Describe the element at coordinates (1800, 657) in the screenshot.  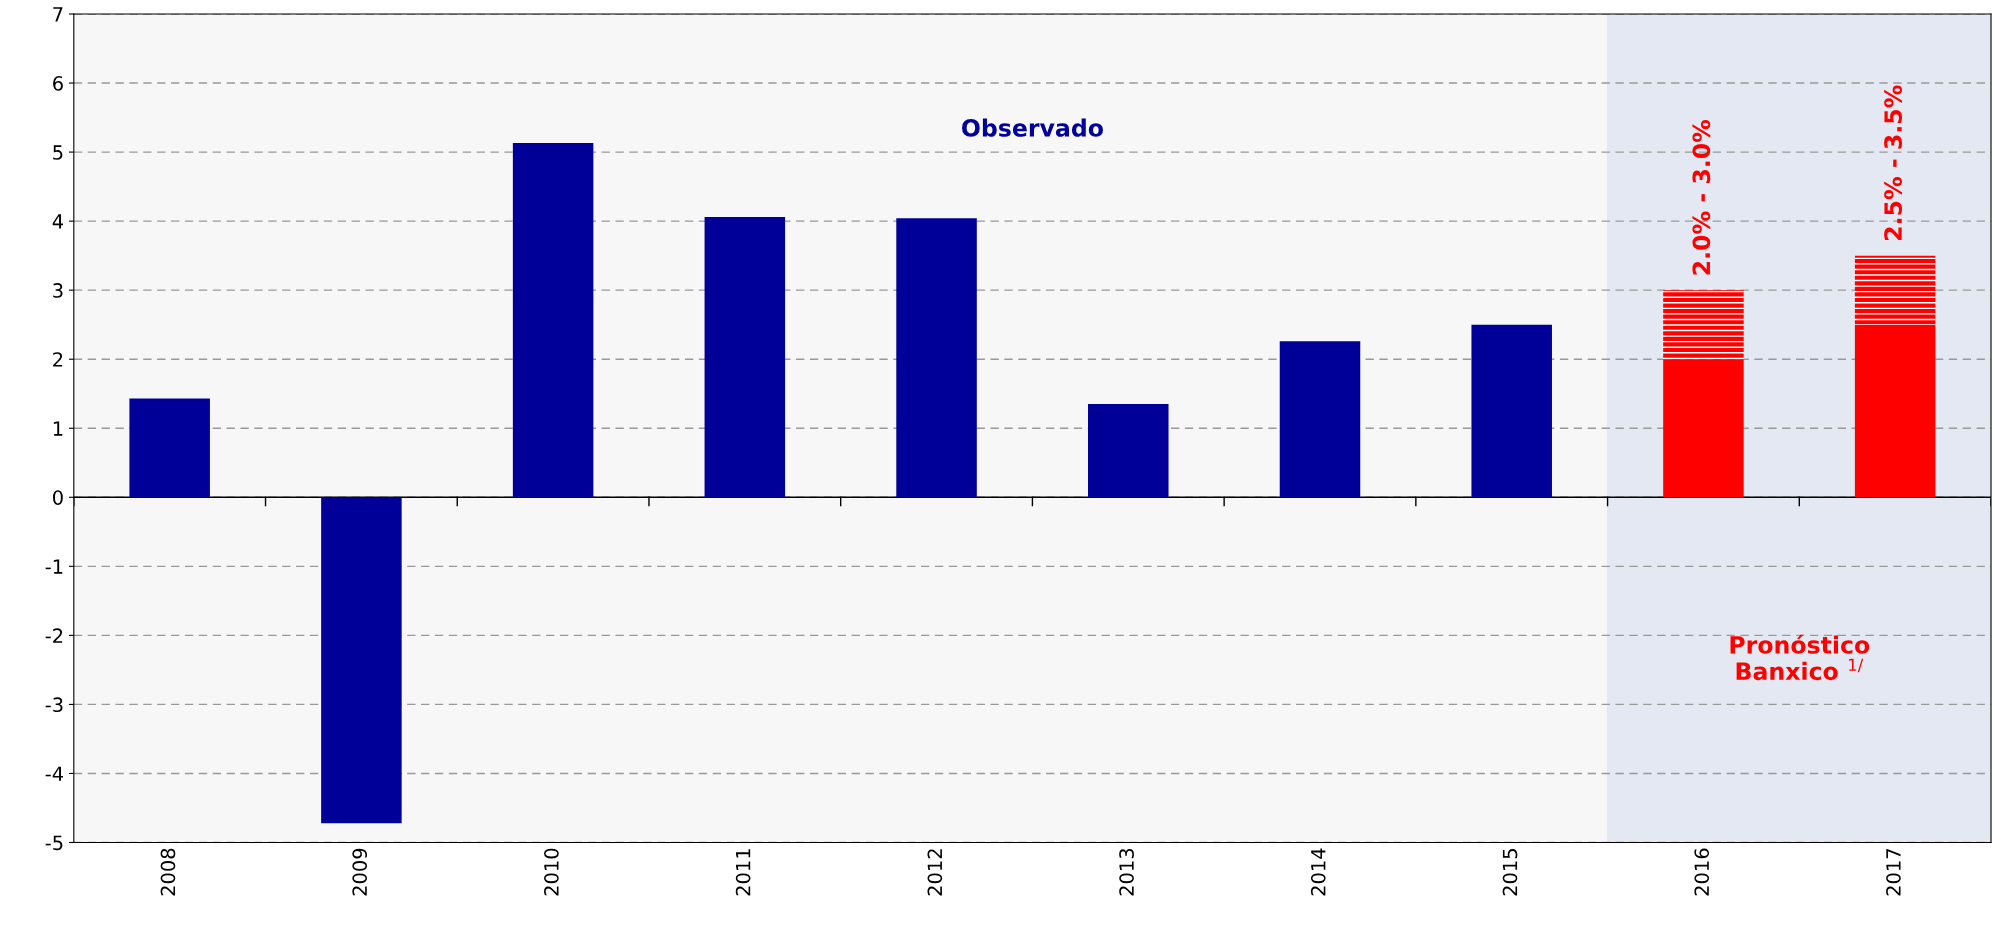
I see `band-label: Pronóstico Banxico $^{1/}$` at that location.